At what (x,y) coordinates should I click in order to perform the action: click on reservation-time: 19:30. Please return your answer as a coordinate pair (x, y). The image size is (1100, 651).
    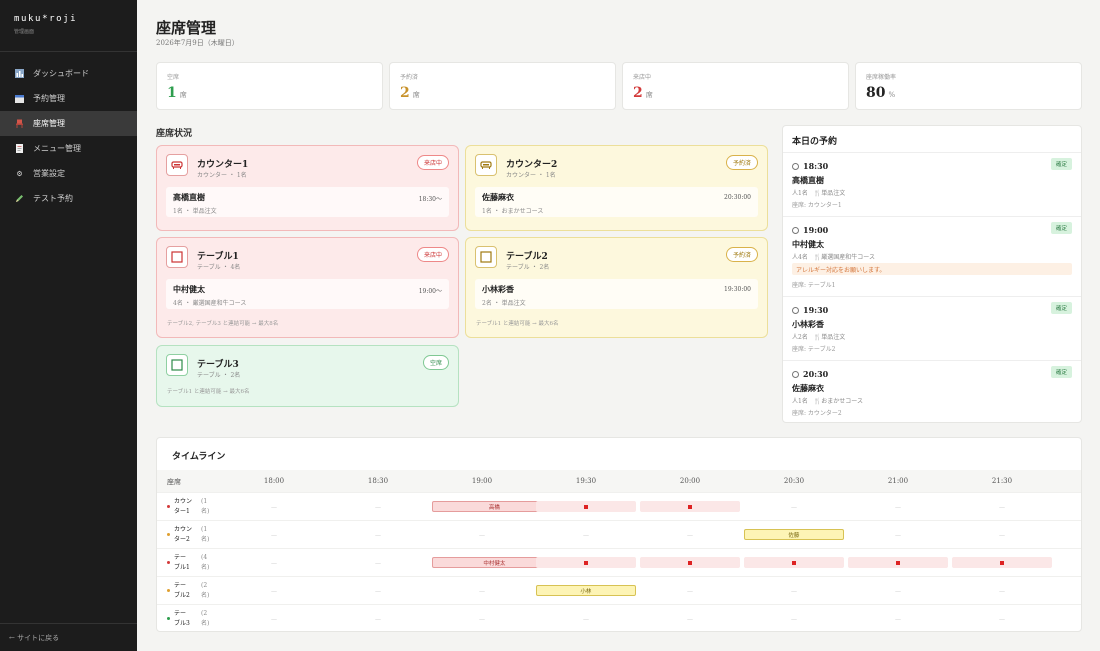
    Looking at the image, I should click on (810, 310).